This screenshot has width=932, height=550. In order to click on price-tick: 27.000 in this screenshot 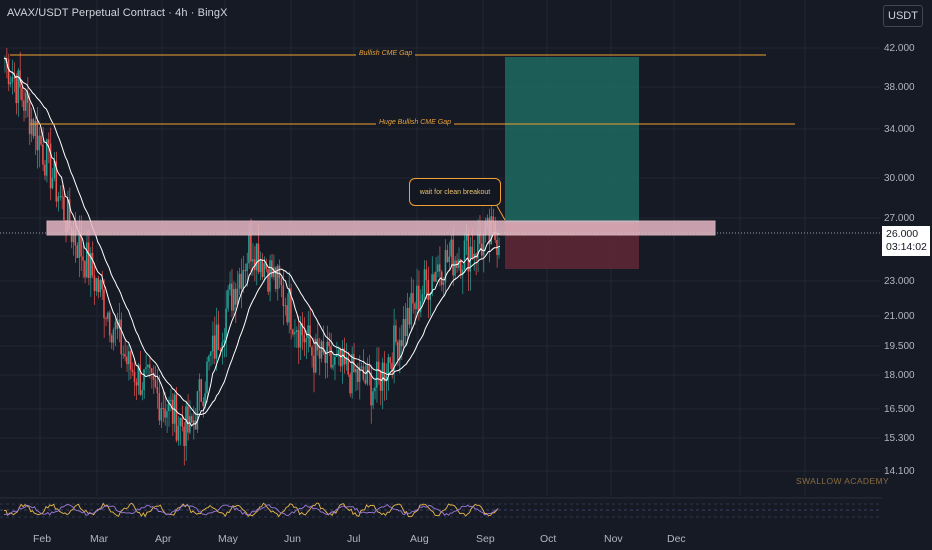, I will do `click(899, 218)`.